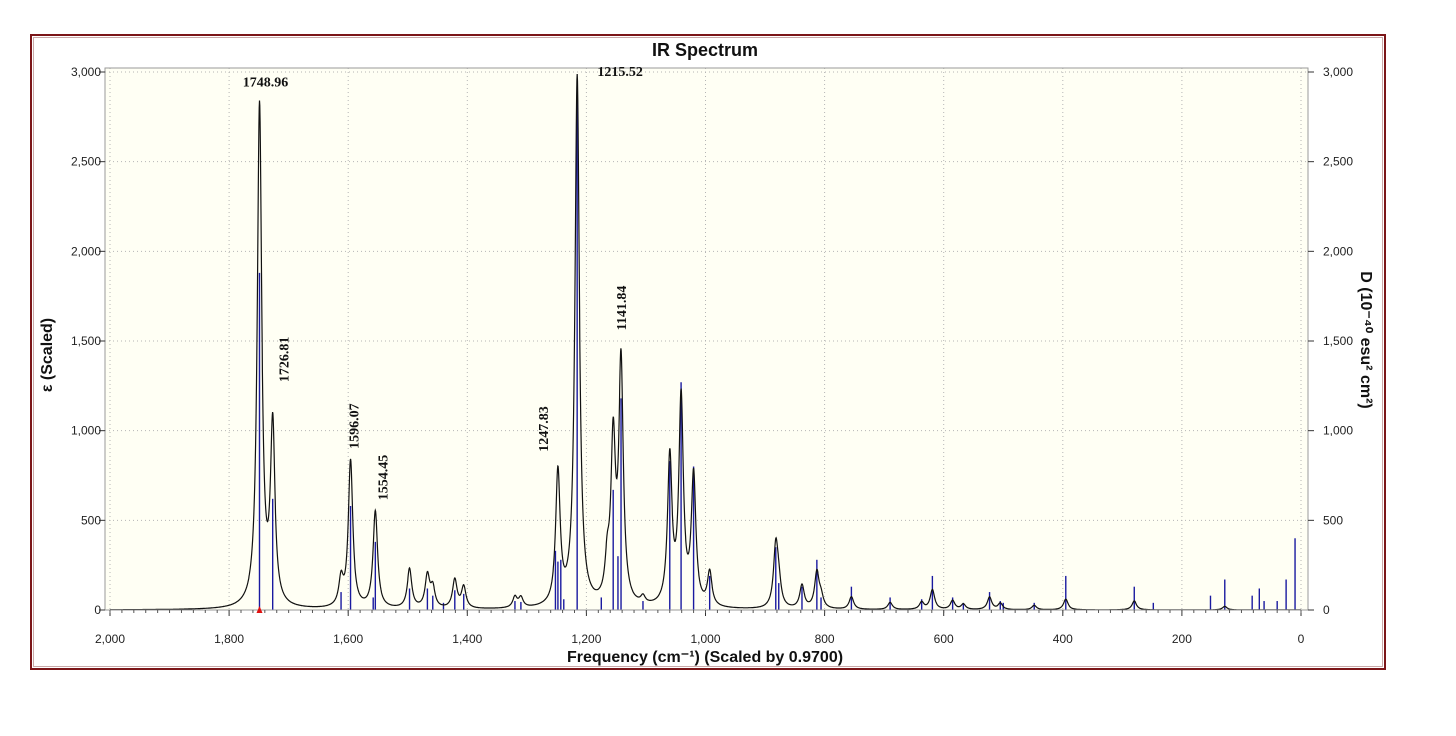  Describe the element at coordinates (1365, 339) in the screenshot. I see `y-axis-title-right: D (10⁻⁴⁰ esu² cm²)` at that location.